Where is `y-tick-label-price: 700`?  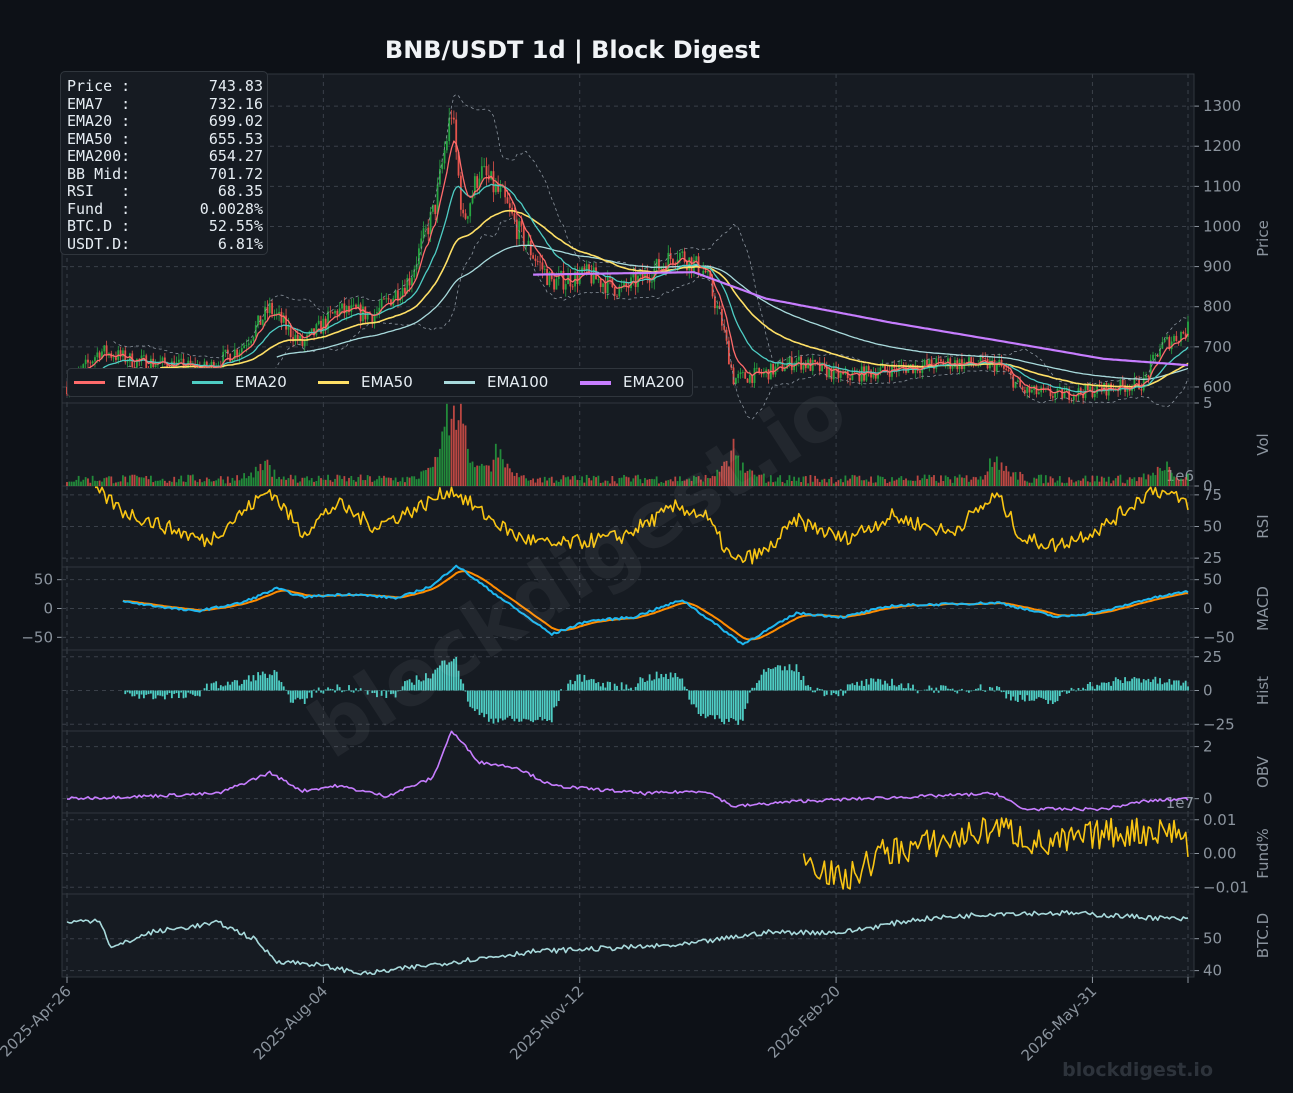
y-tick-label-price: 700 is located at coordinates (1217, 347).